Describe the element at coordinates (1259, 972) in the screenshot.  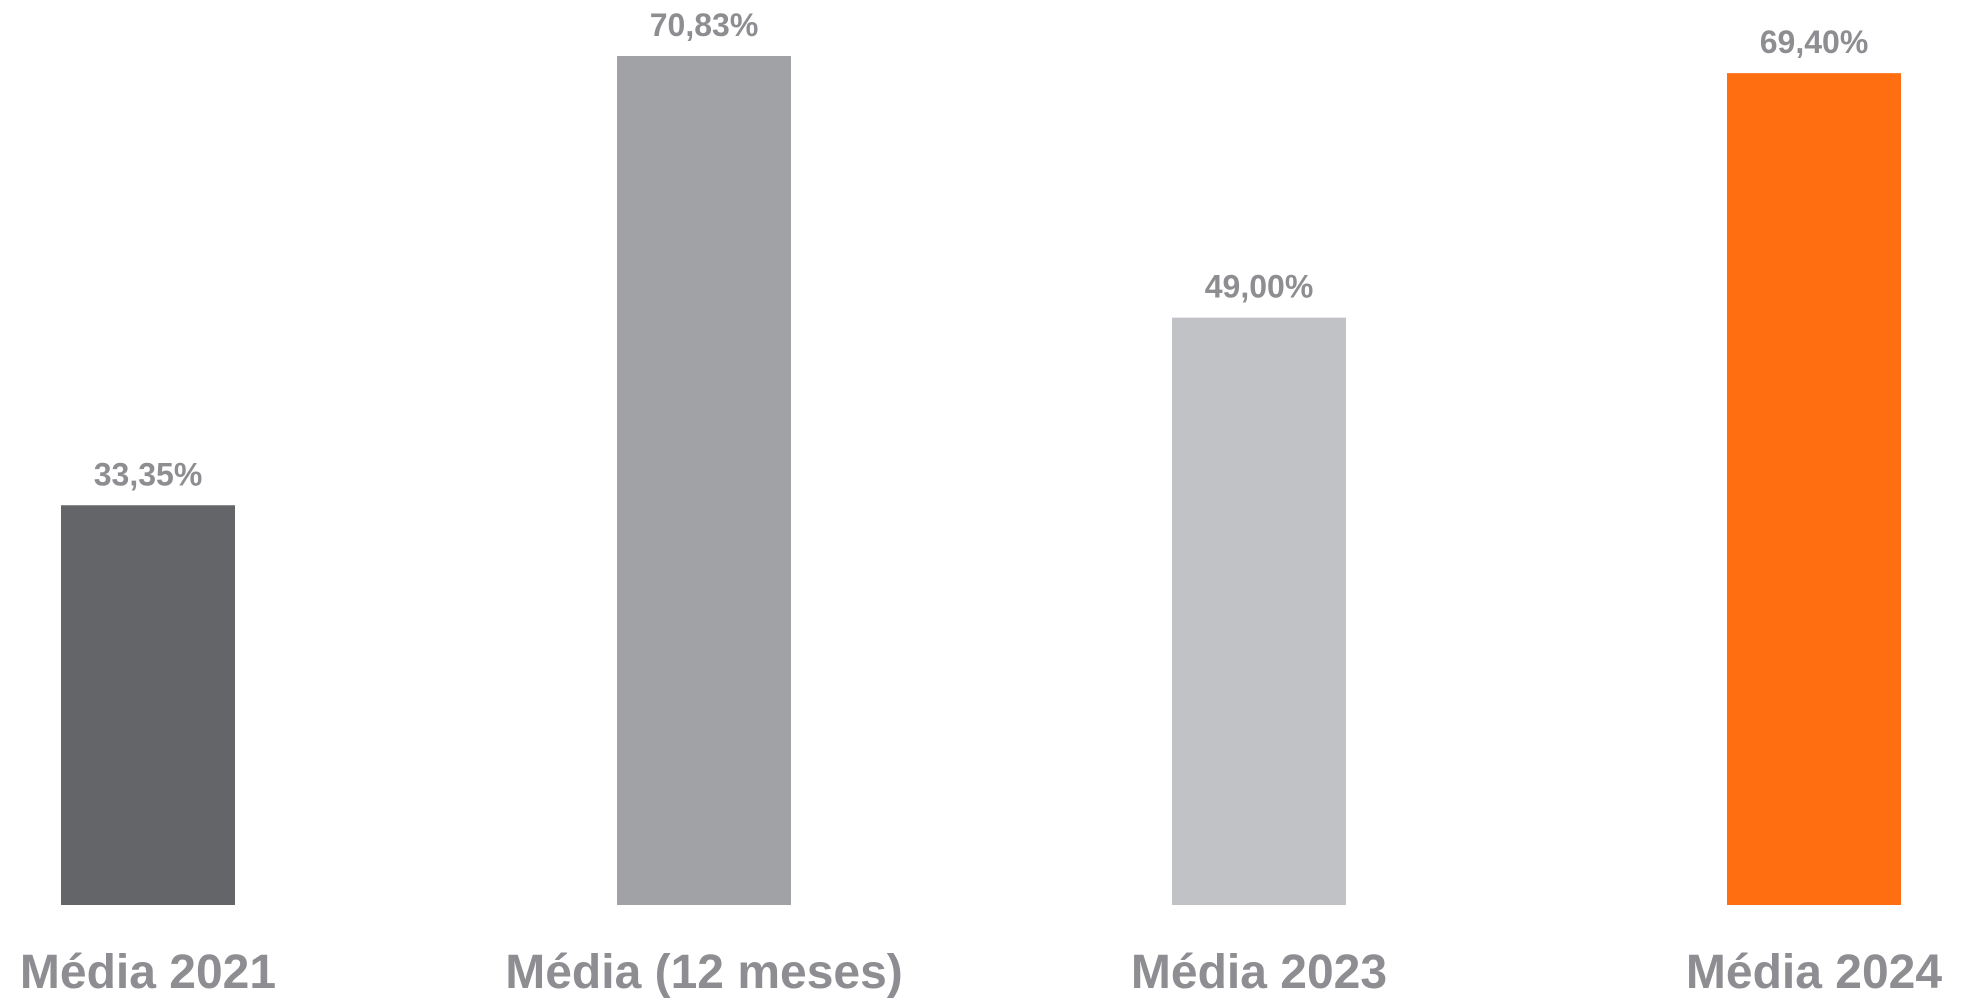
I see `category-label: Média 2023` at that location.